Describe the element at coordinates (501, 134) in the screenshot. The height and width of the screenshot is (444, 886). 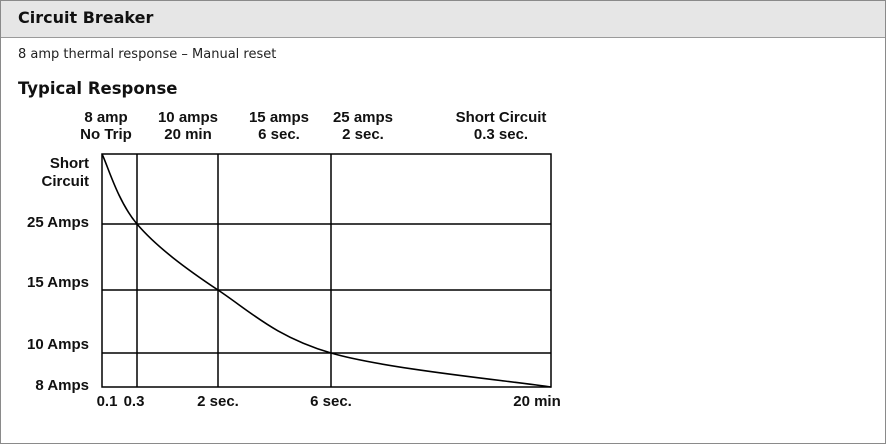
I see `top-label: 0.3 sec.` at that location.